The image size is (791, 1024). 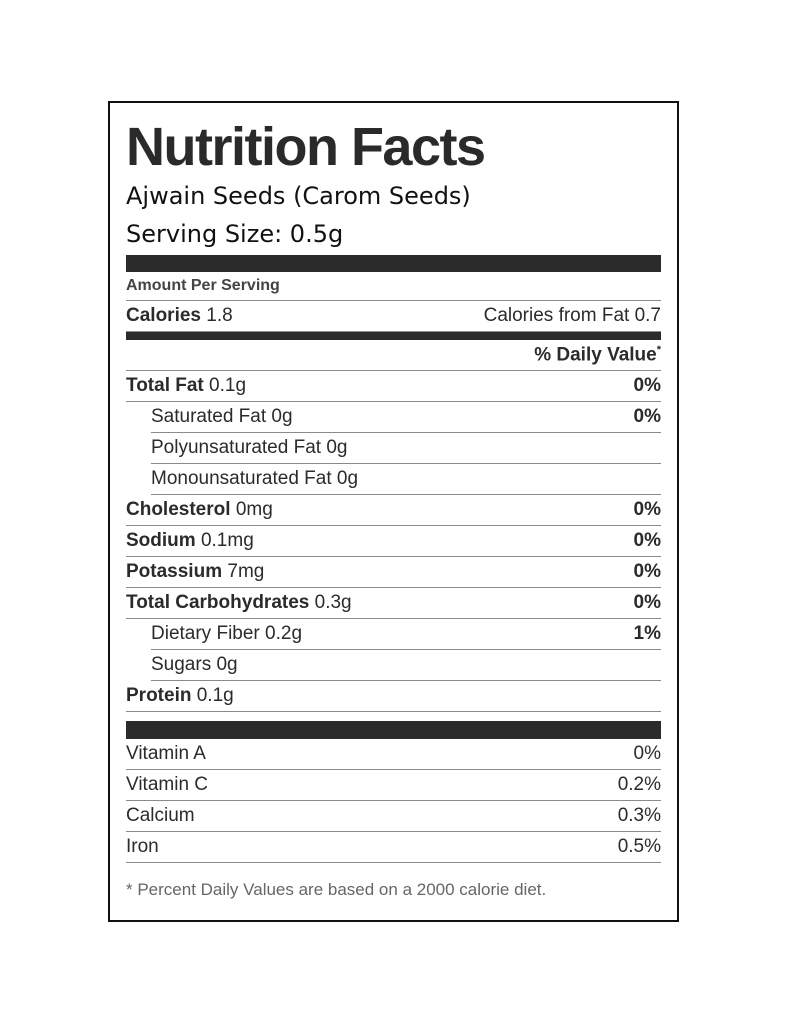 What do you see at coordinates (178, 509) in the screenshot?
I see `nutrient-label: Cholesterol` at bounding box center [178, 509].